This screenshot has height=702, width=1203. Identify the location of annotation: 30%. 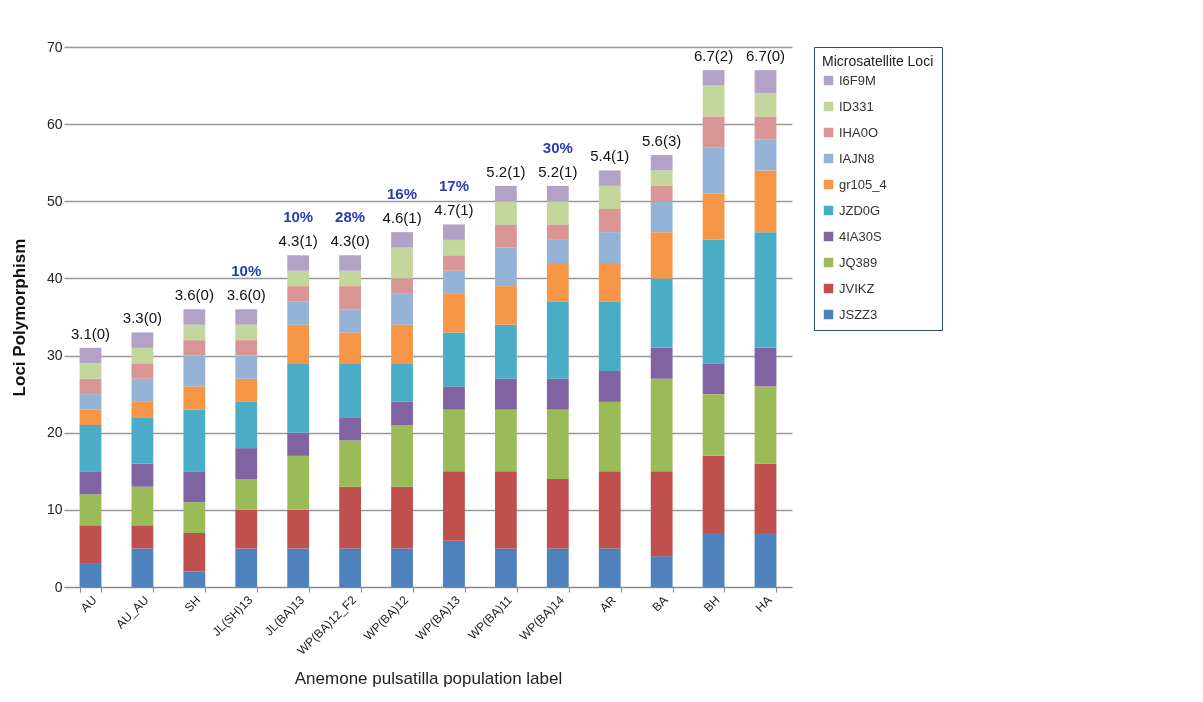
(557, 147).